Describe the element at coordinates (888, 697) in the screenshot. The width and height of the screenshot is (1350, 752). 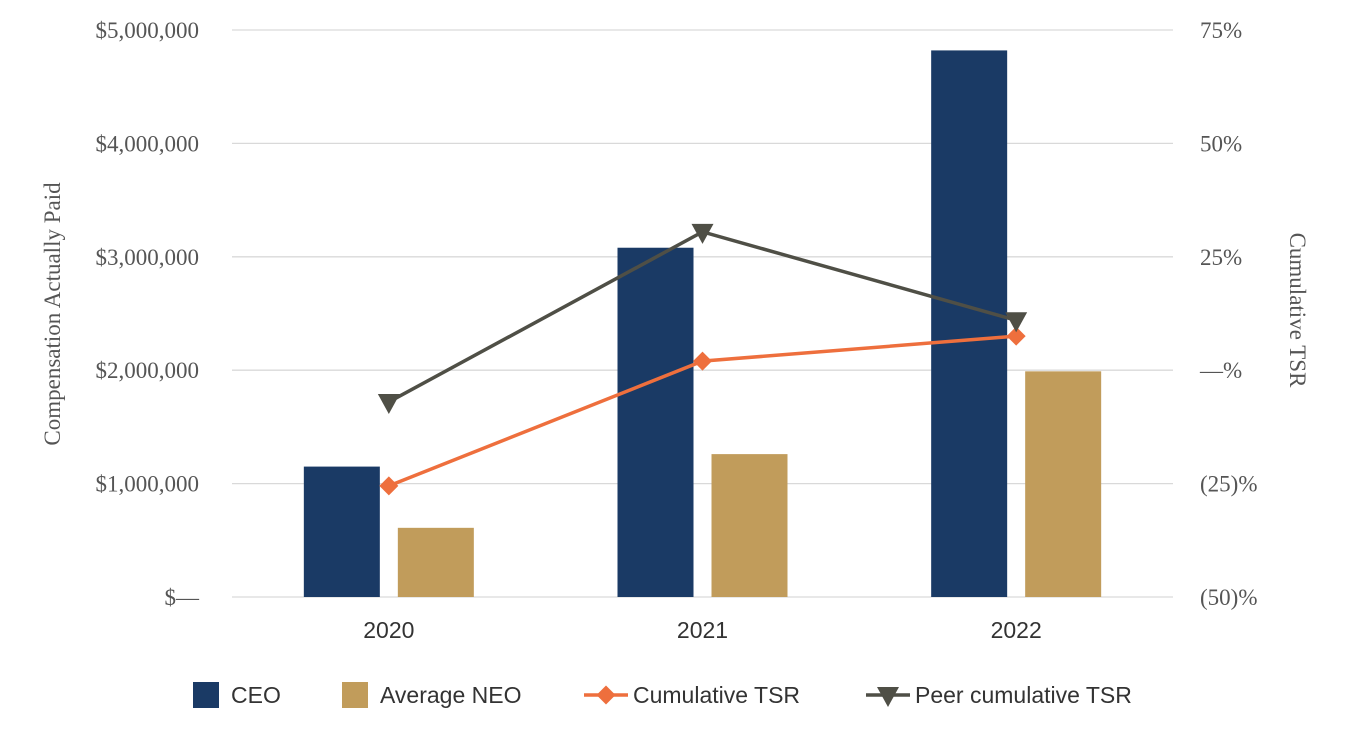
I see `legend-peer-cumulative-tsr-marker` at that location.